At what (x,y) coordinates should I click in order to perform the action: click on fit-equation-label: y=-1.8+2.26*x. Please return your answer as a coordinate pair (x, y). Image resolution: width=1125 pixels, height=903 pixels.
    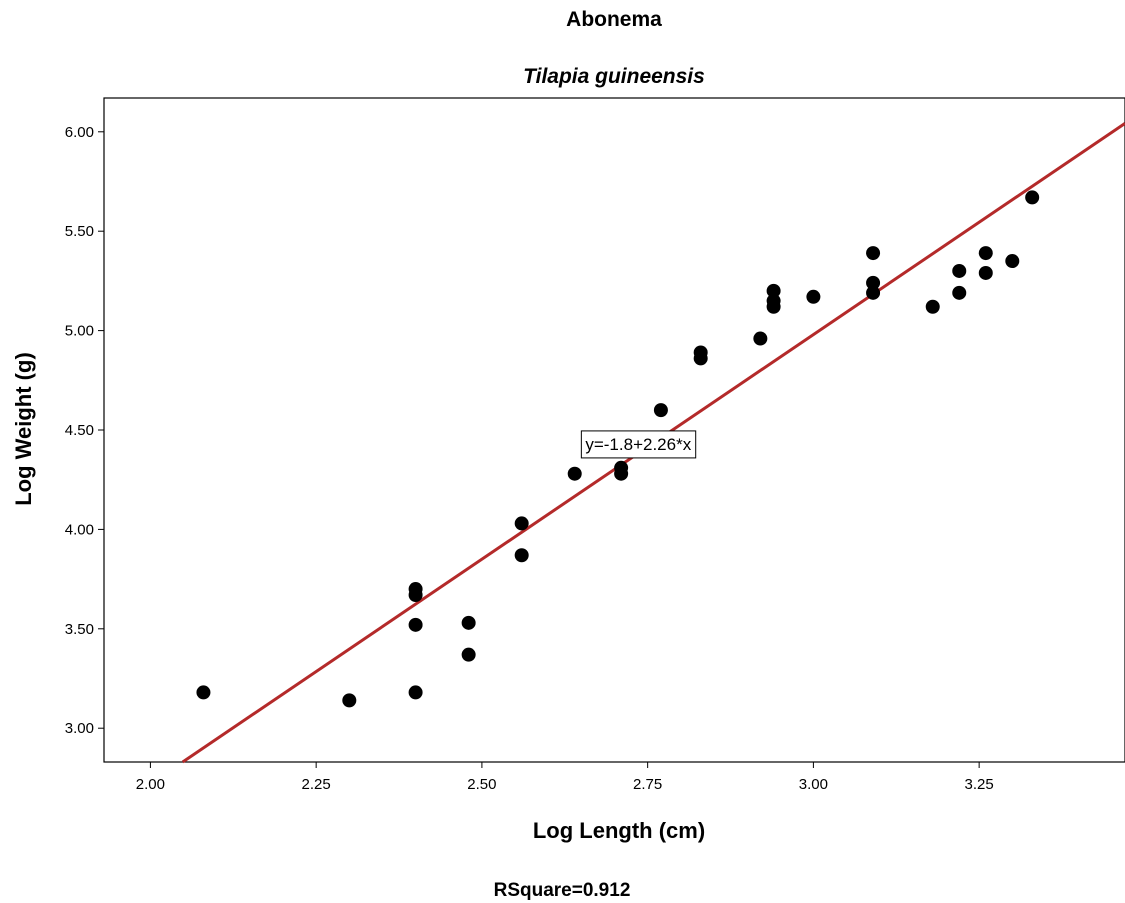
    Looking at the image, I should click on (638, 444).